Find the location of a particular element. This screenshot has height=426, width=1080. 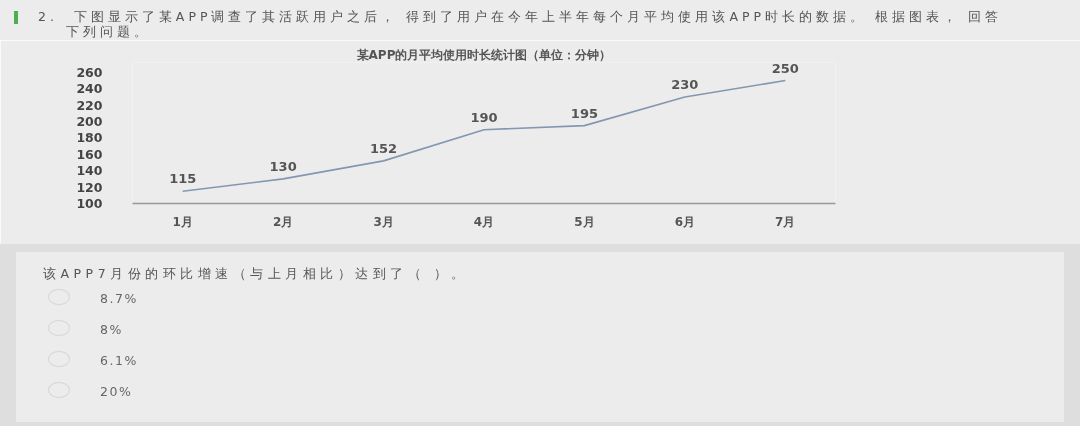

x-tick-label: 7月 is located at coordinates (785, 221).